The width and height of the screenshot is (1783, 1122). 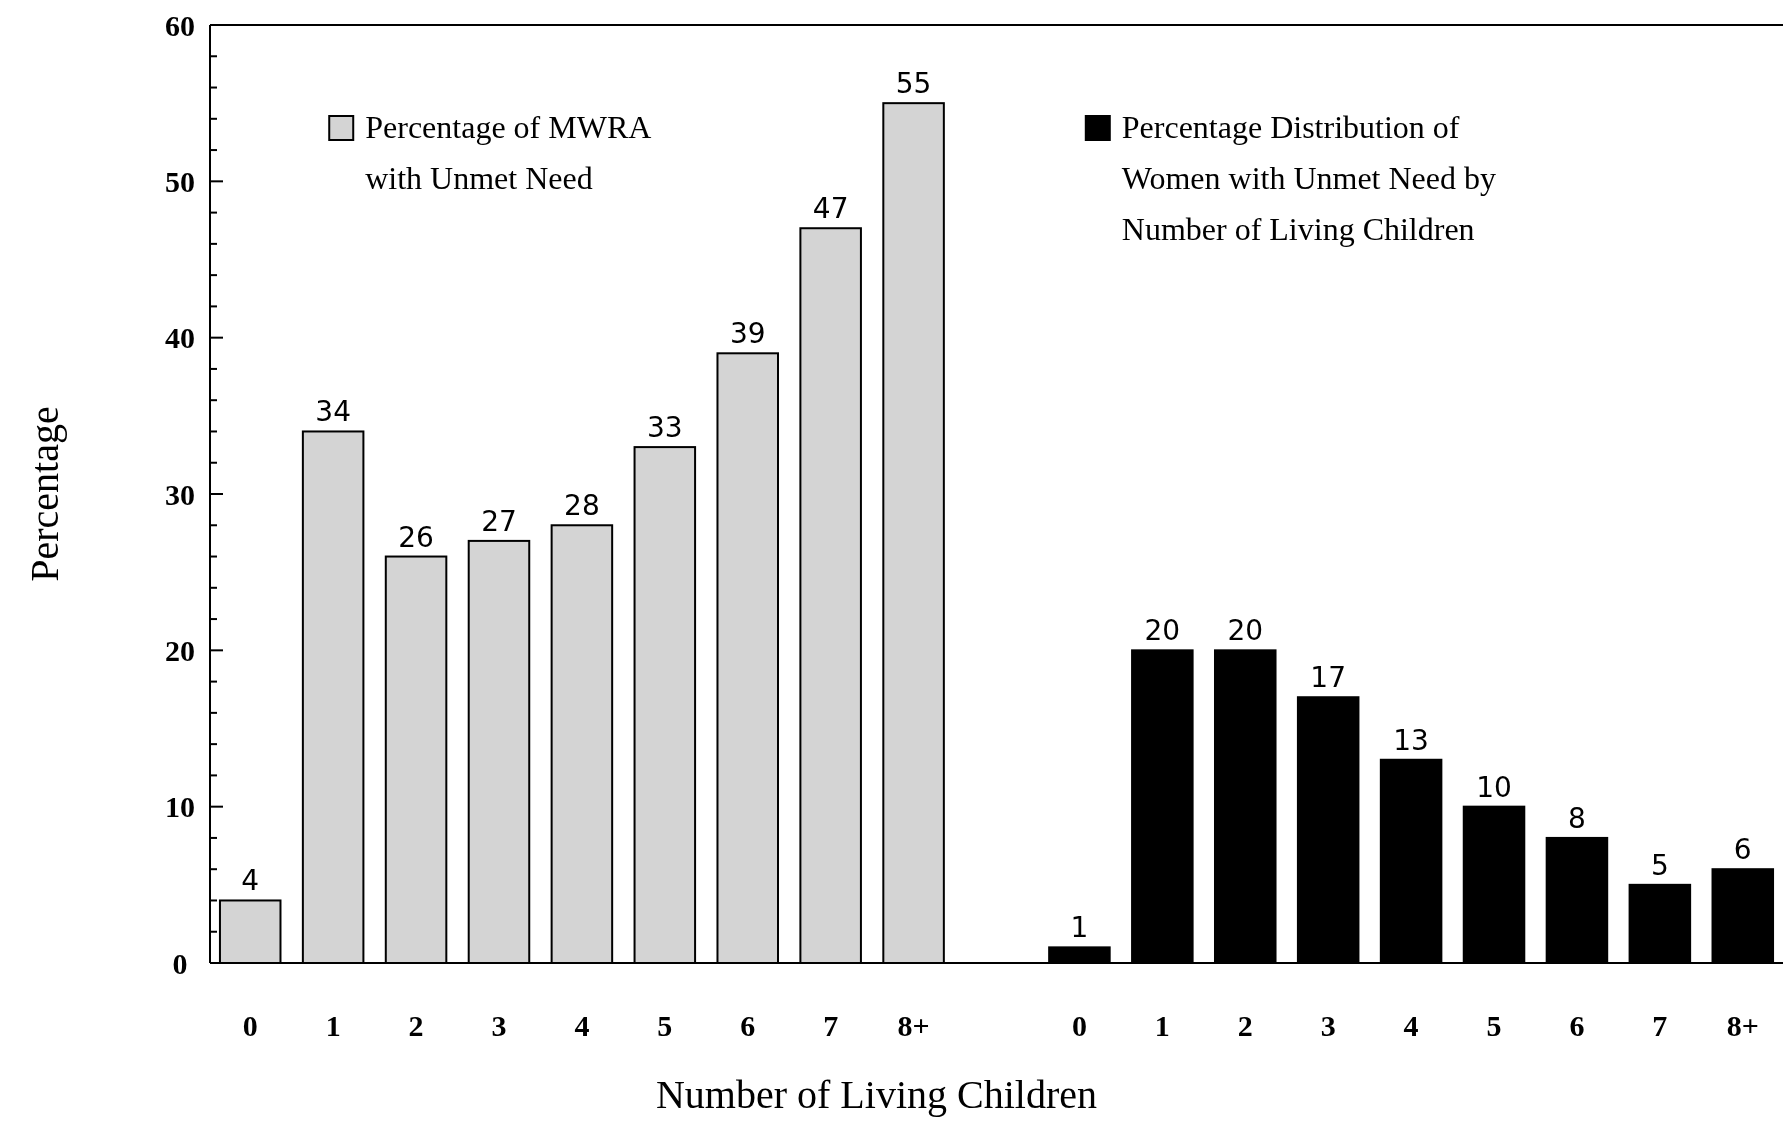 What do you see at coordinates (180, 807) in the screenshot?
I see `y-tick-label: 10` at bounding box center [180, 807].